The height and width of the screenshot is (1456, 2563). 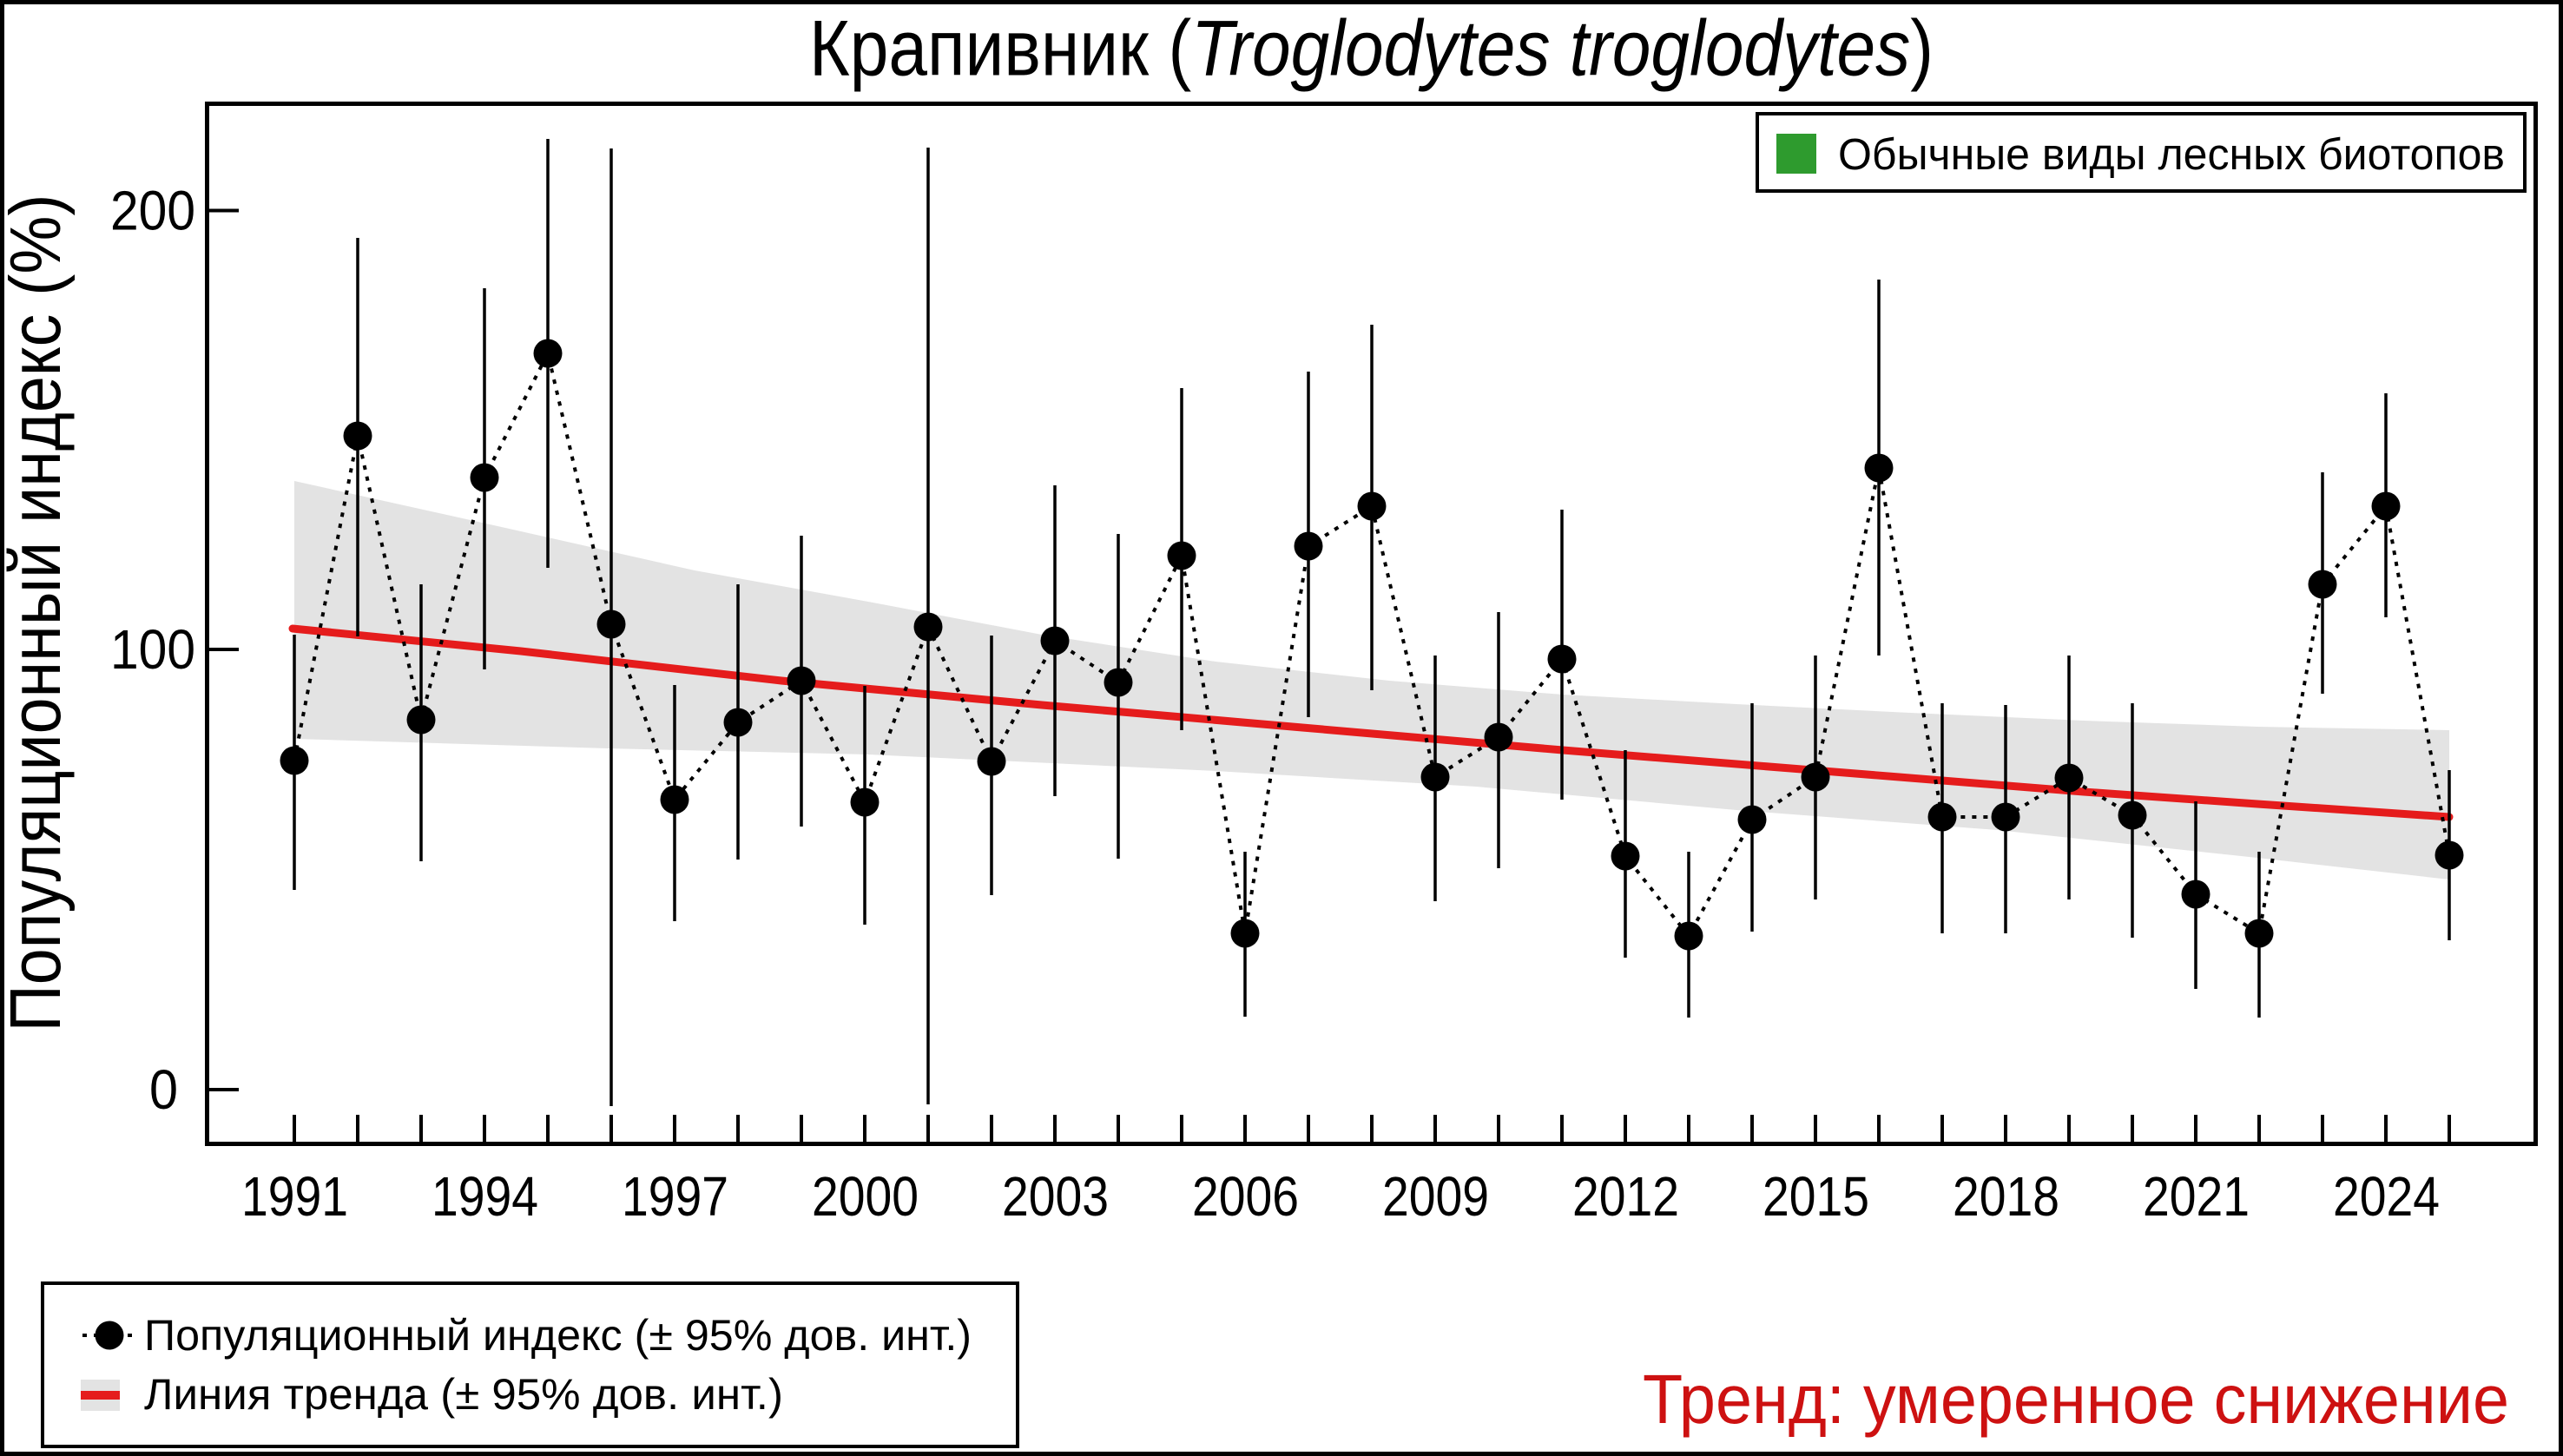 I want to click on svg-text:Популяционный индекс (± 95% до: Популяционный индекс (± 95% дов. инт.), so click(x=558, y=1335).